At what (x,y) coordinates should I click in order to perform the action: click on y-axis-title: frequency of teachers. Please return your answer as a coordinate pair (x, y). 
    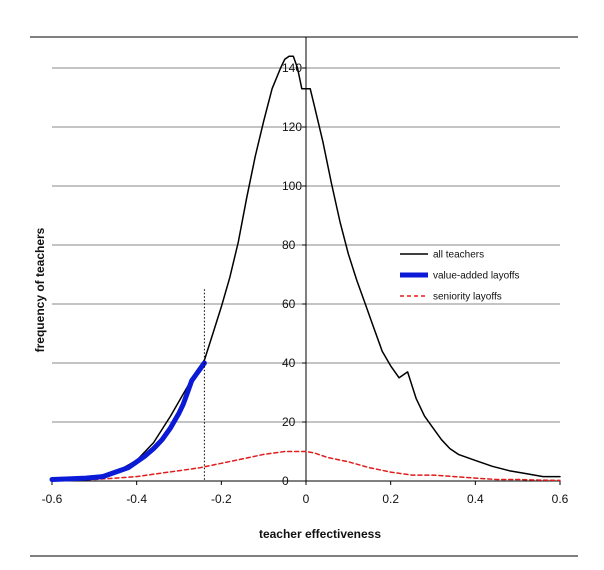
    Looking at the image, I should click on (40, 289).